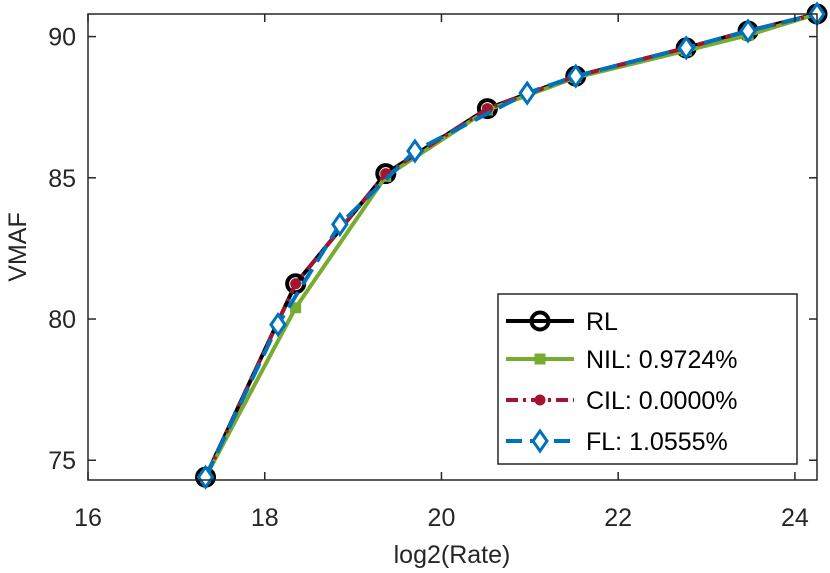  Describe the element at coordinates (62, 179) in the screenshot. I see `y-tick-label: 85` at that location.